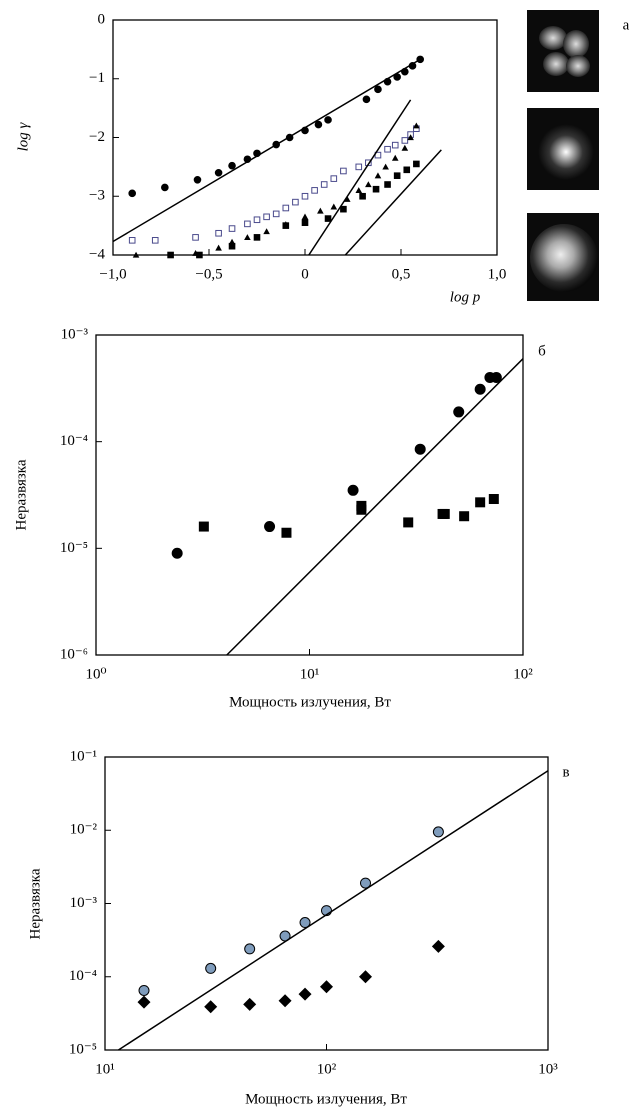 The height and width of the screenshot is (1113, 644). What do you see at coordinates (112, 274) in the screenshot?
I see `x-tick-label: −1,0` at bounding box center [112, 274].